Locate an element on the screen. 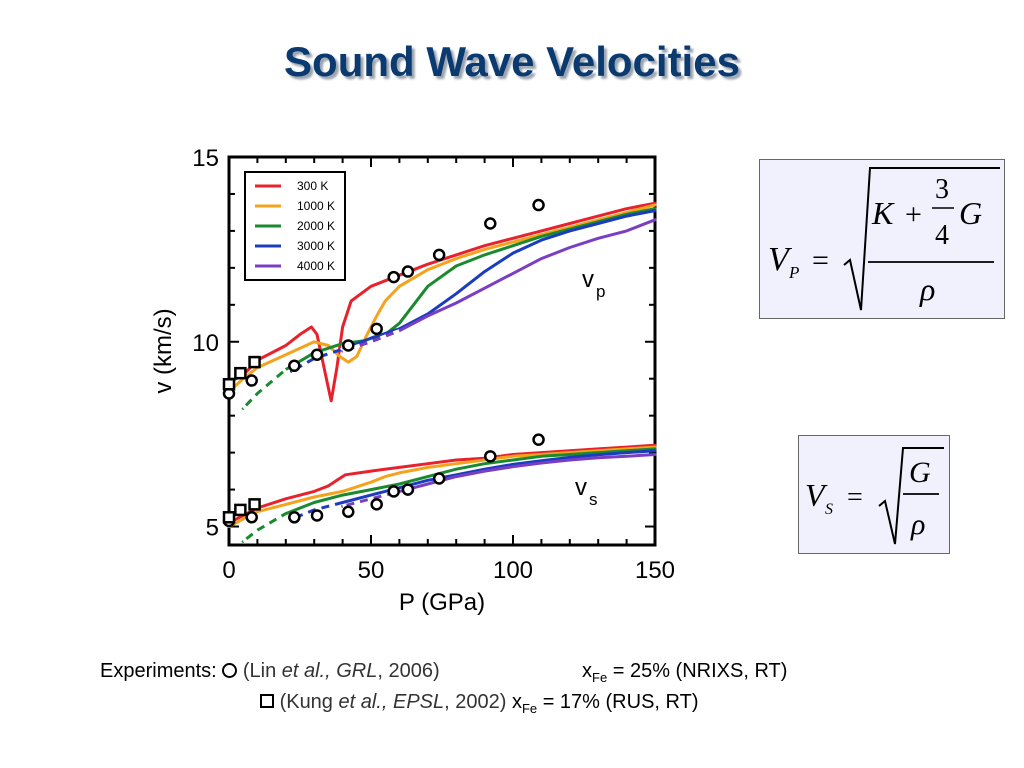 Image resolution: width=1024 pixels, height=768 pixels. vs-lhs-sub: S is located at coordinates (829, 509).